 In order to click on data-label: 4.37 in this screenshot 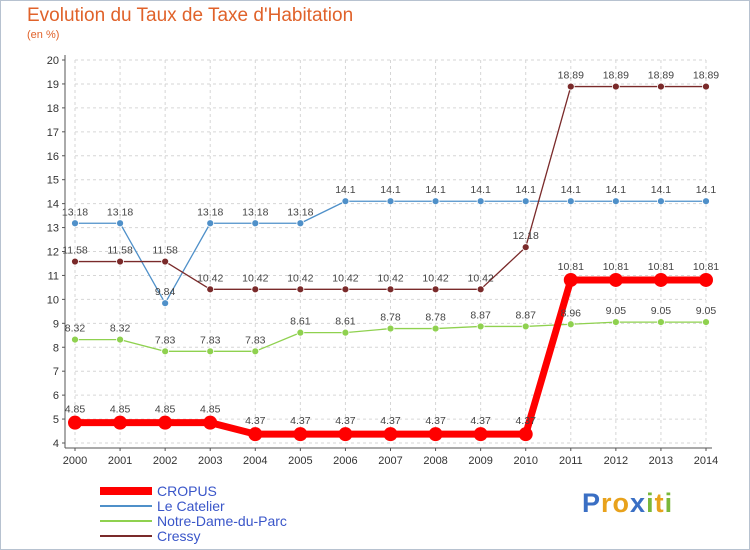, I will do `click(435, 421)`.